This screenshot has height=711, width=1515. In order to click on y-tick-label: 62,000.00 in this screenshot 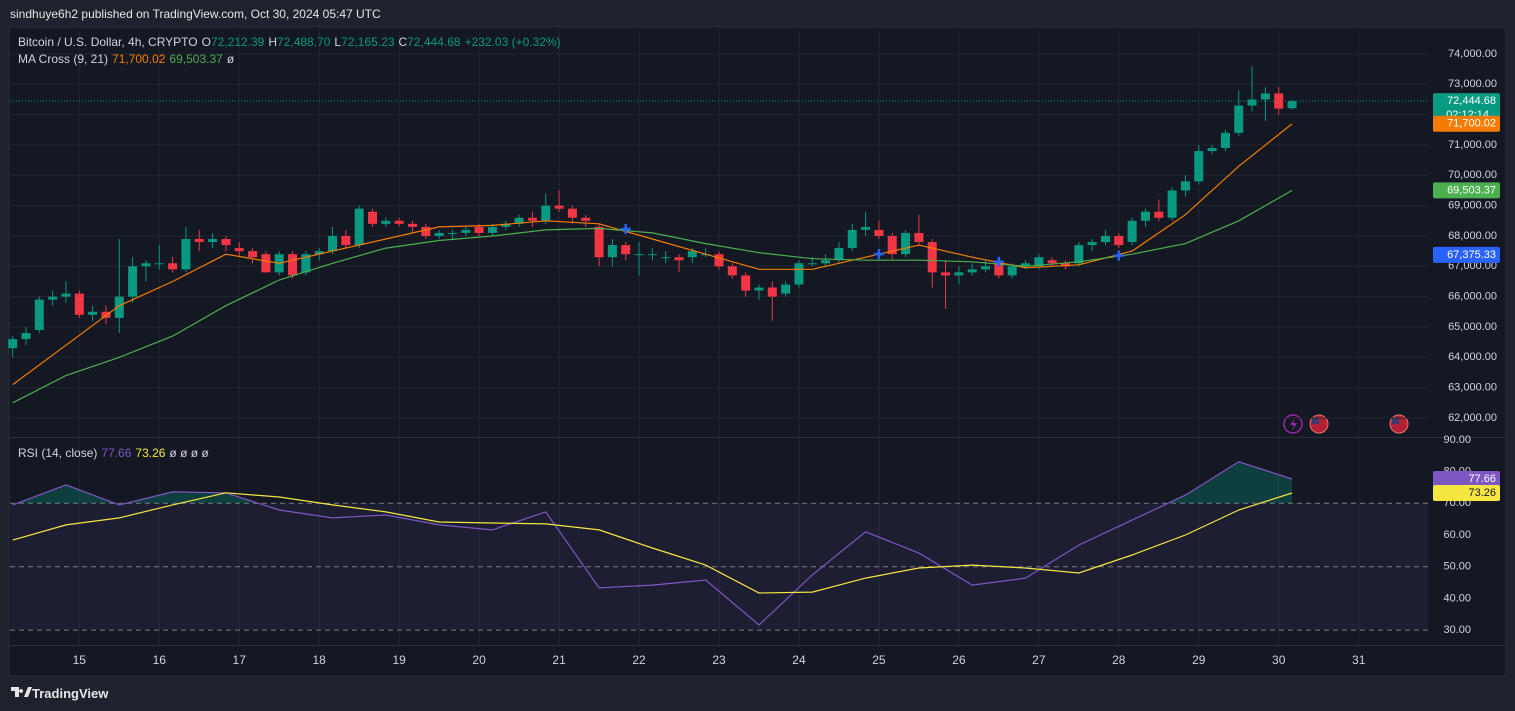, I will do `click(1472, 418)`.